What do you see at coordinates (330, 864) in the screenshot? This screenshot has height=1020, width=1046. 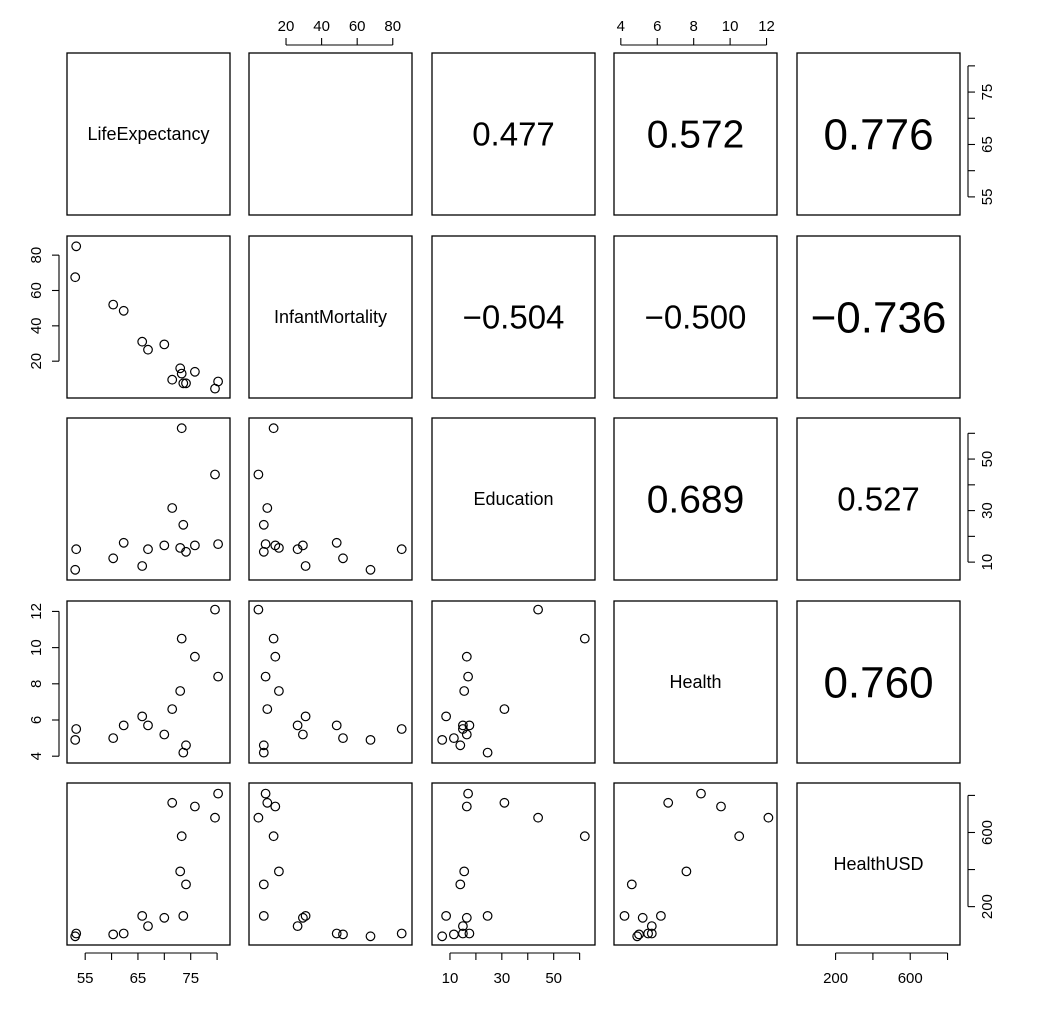 I see `panel-health-usd-infant-mortality` at bounding box center [330, 864].